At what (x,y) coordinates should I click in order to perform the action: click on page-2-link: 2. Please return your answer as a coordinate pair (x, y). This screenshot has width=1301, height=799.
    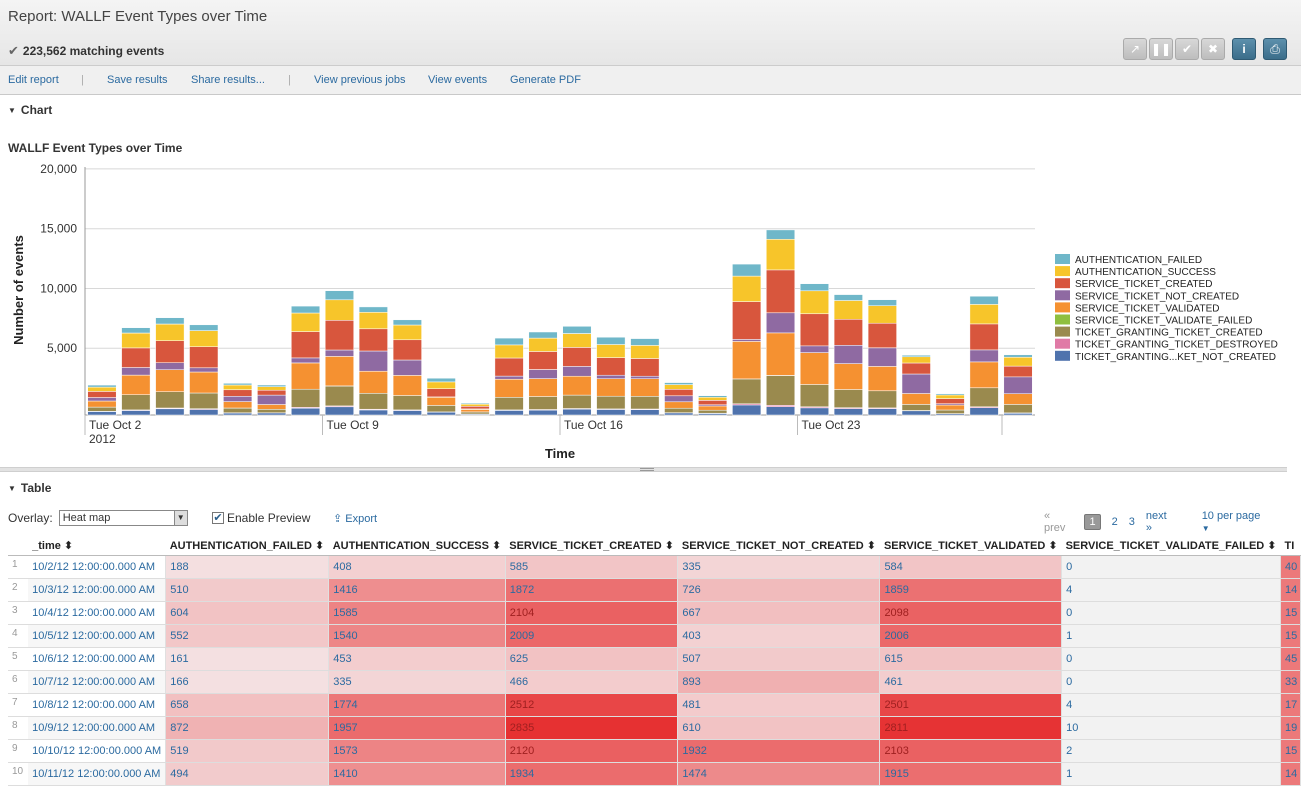
    Looking at the image, I should click on (1114, 522).